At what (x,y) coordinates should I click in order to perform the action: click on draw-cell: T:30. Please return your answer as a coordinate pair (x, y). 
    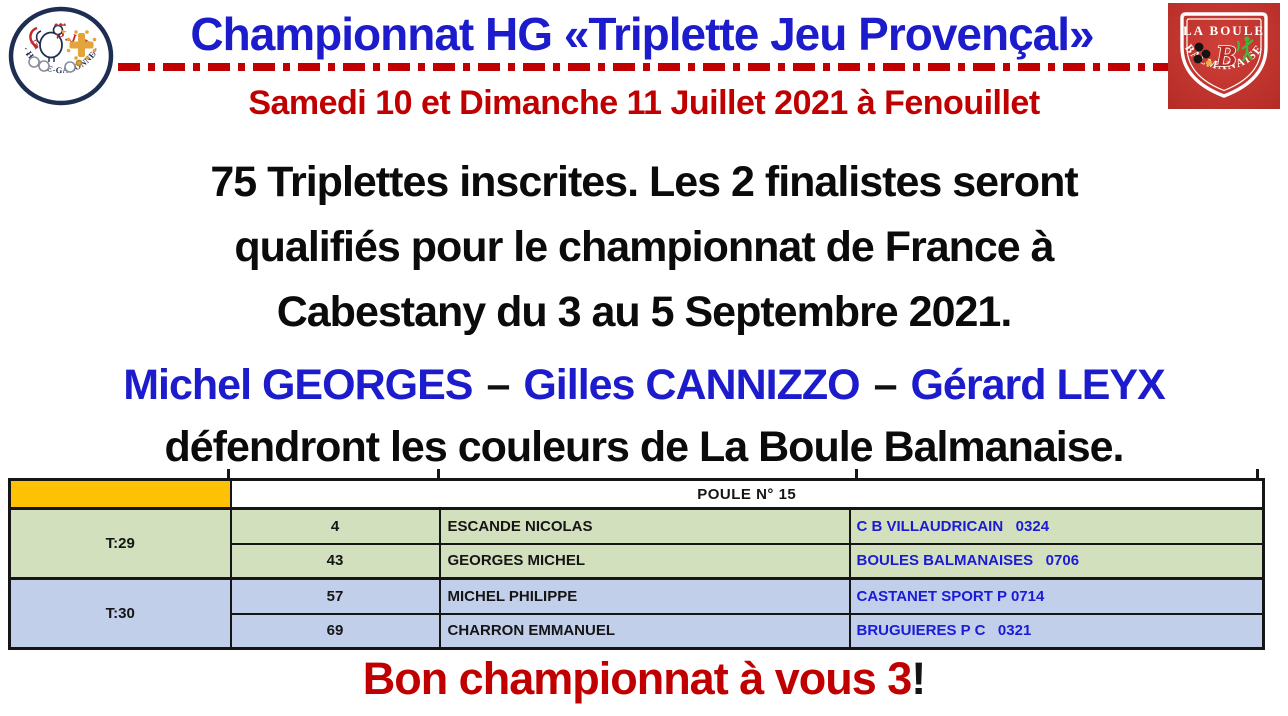
    Looking at the image, I should click on (120, 613).